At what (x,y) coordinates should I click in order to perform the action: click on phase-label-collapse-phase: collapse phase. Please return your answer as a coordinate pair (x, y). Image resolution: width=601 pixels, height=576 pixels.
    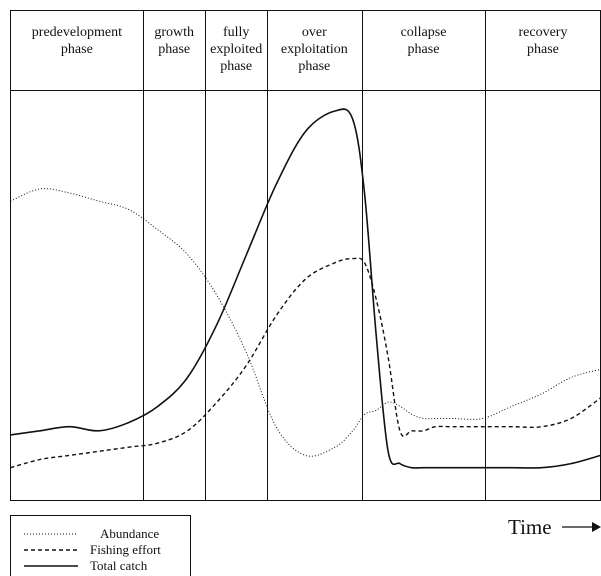
    Looking at the image, I should click on (424, 41).